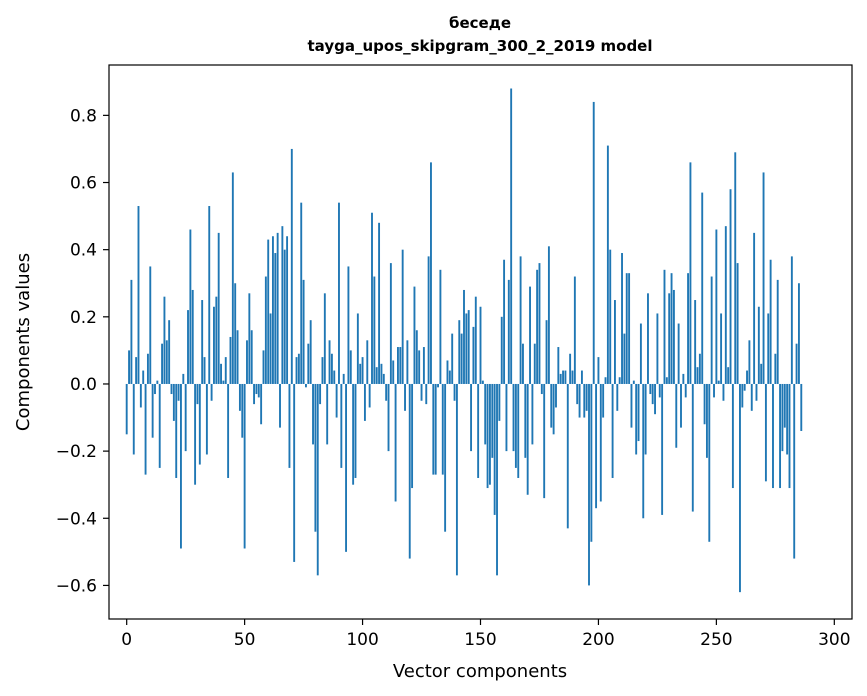  Describe the element at coordinates (83, 184) in the screenshot. I see `y-tick-label: 0.6` at that location.